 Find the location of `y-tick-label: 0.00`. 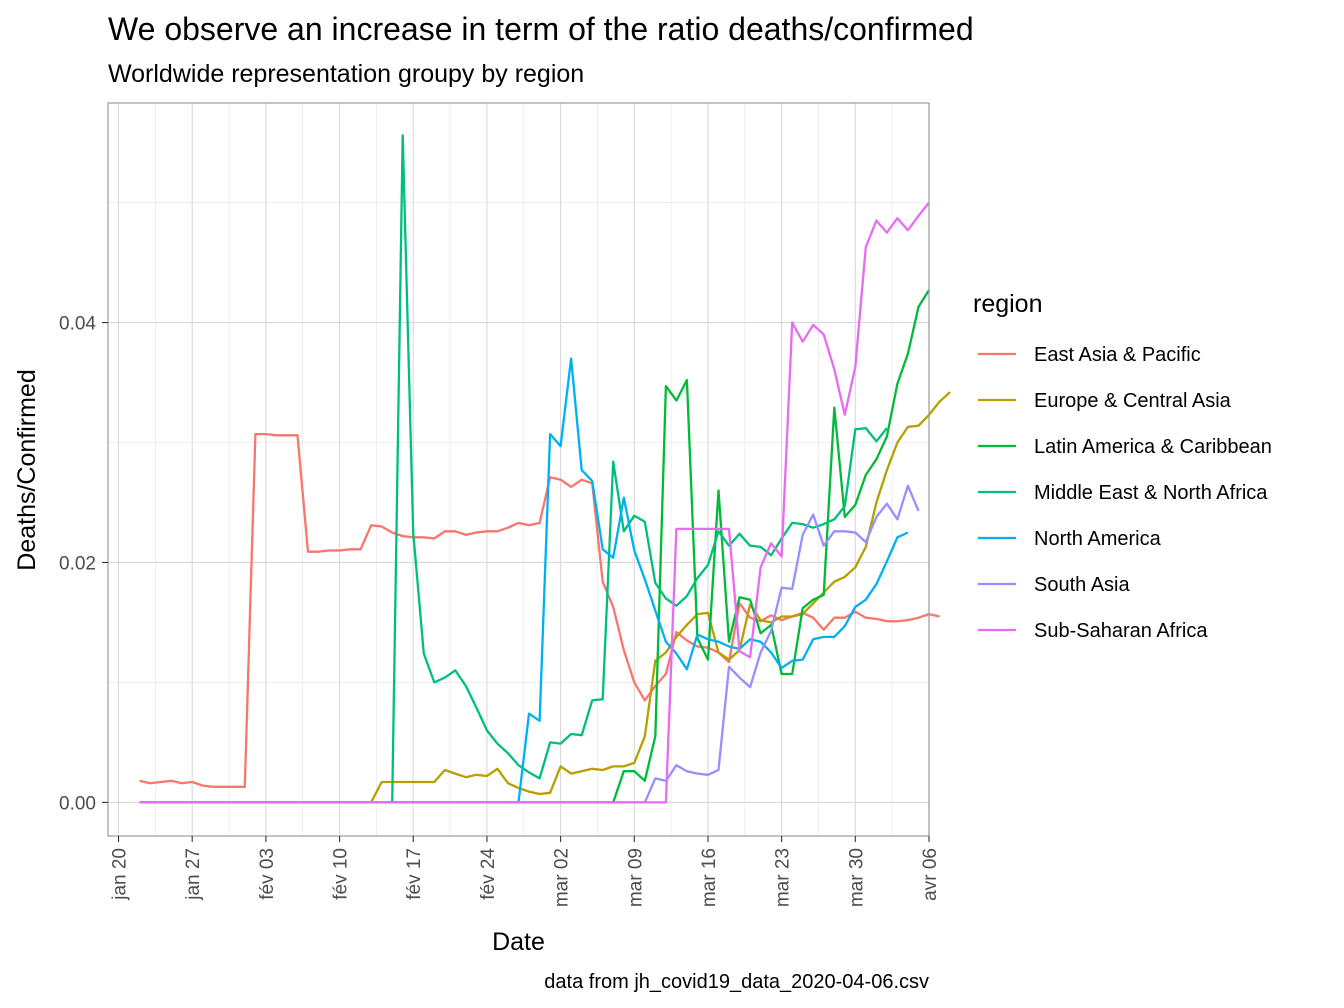

y-tick-label: 0.00 is located at coordinates (77, 803).